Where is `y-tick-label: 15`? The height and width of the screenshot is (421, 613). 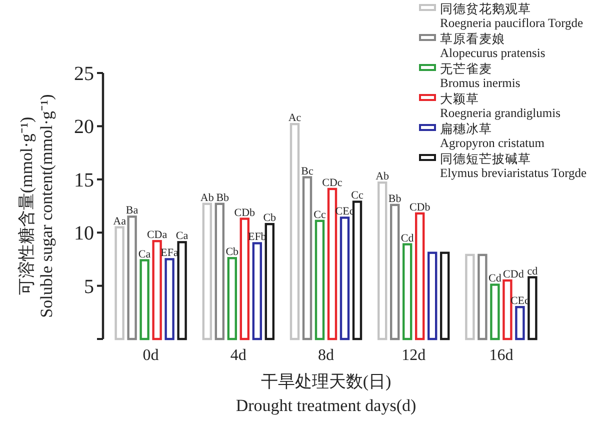
y-tick-label: 15 is located at coordinates (84, 180).